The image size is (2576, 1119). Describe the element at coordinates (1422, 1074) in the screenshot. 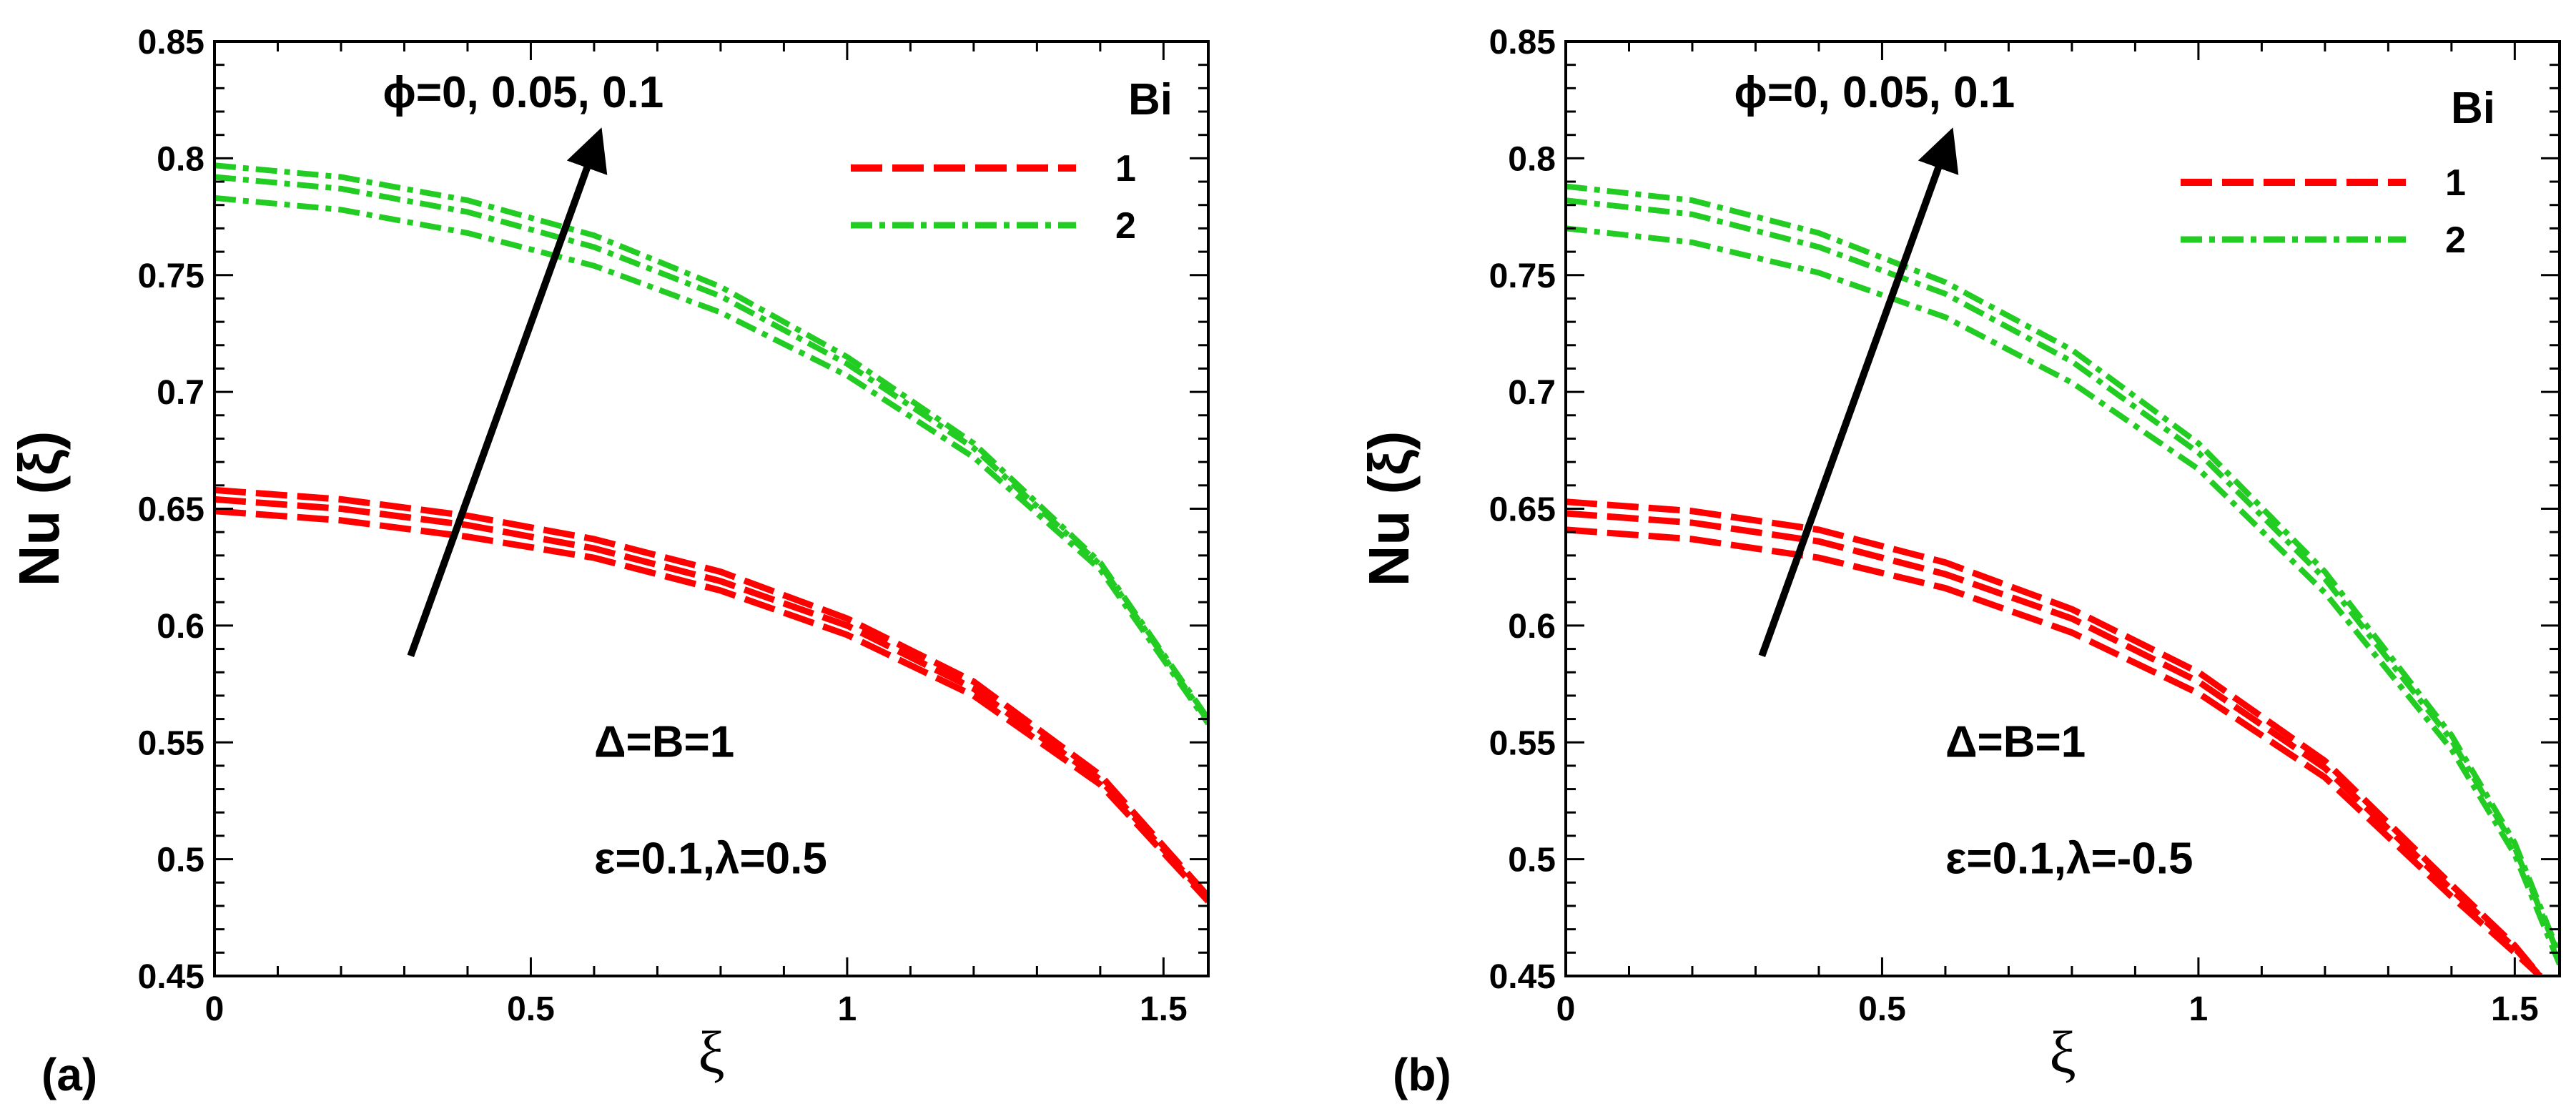

I see `panel-label: (b)` at that location.